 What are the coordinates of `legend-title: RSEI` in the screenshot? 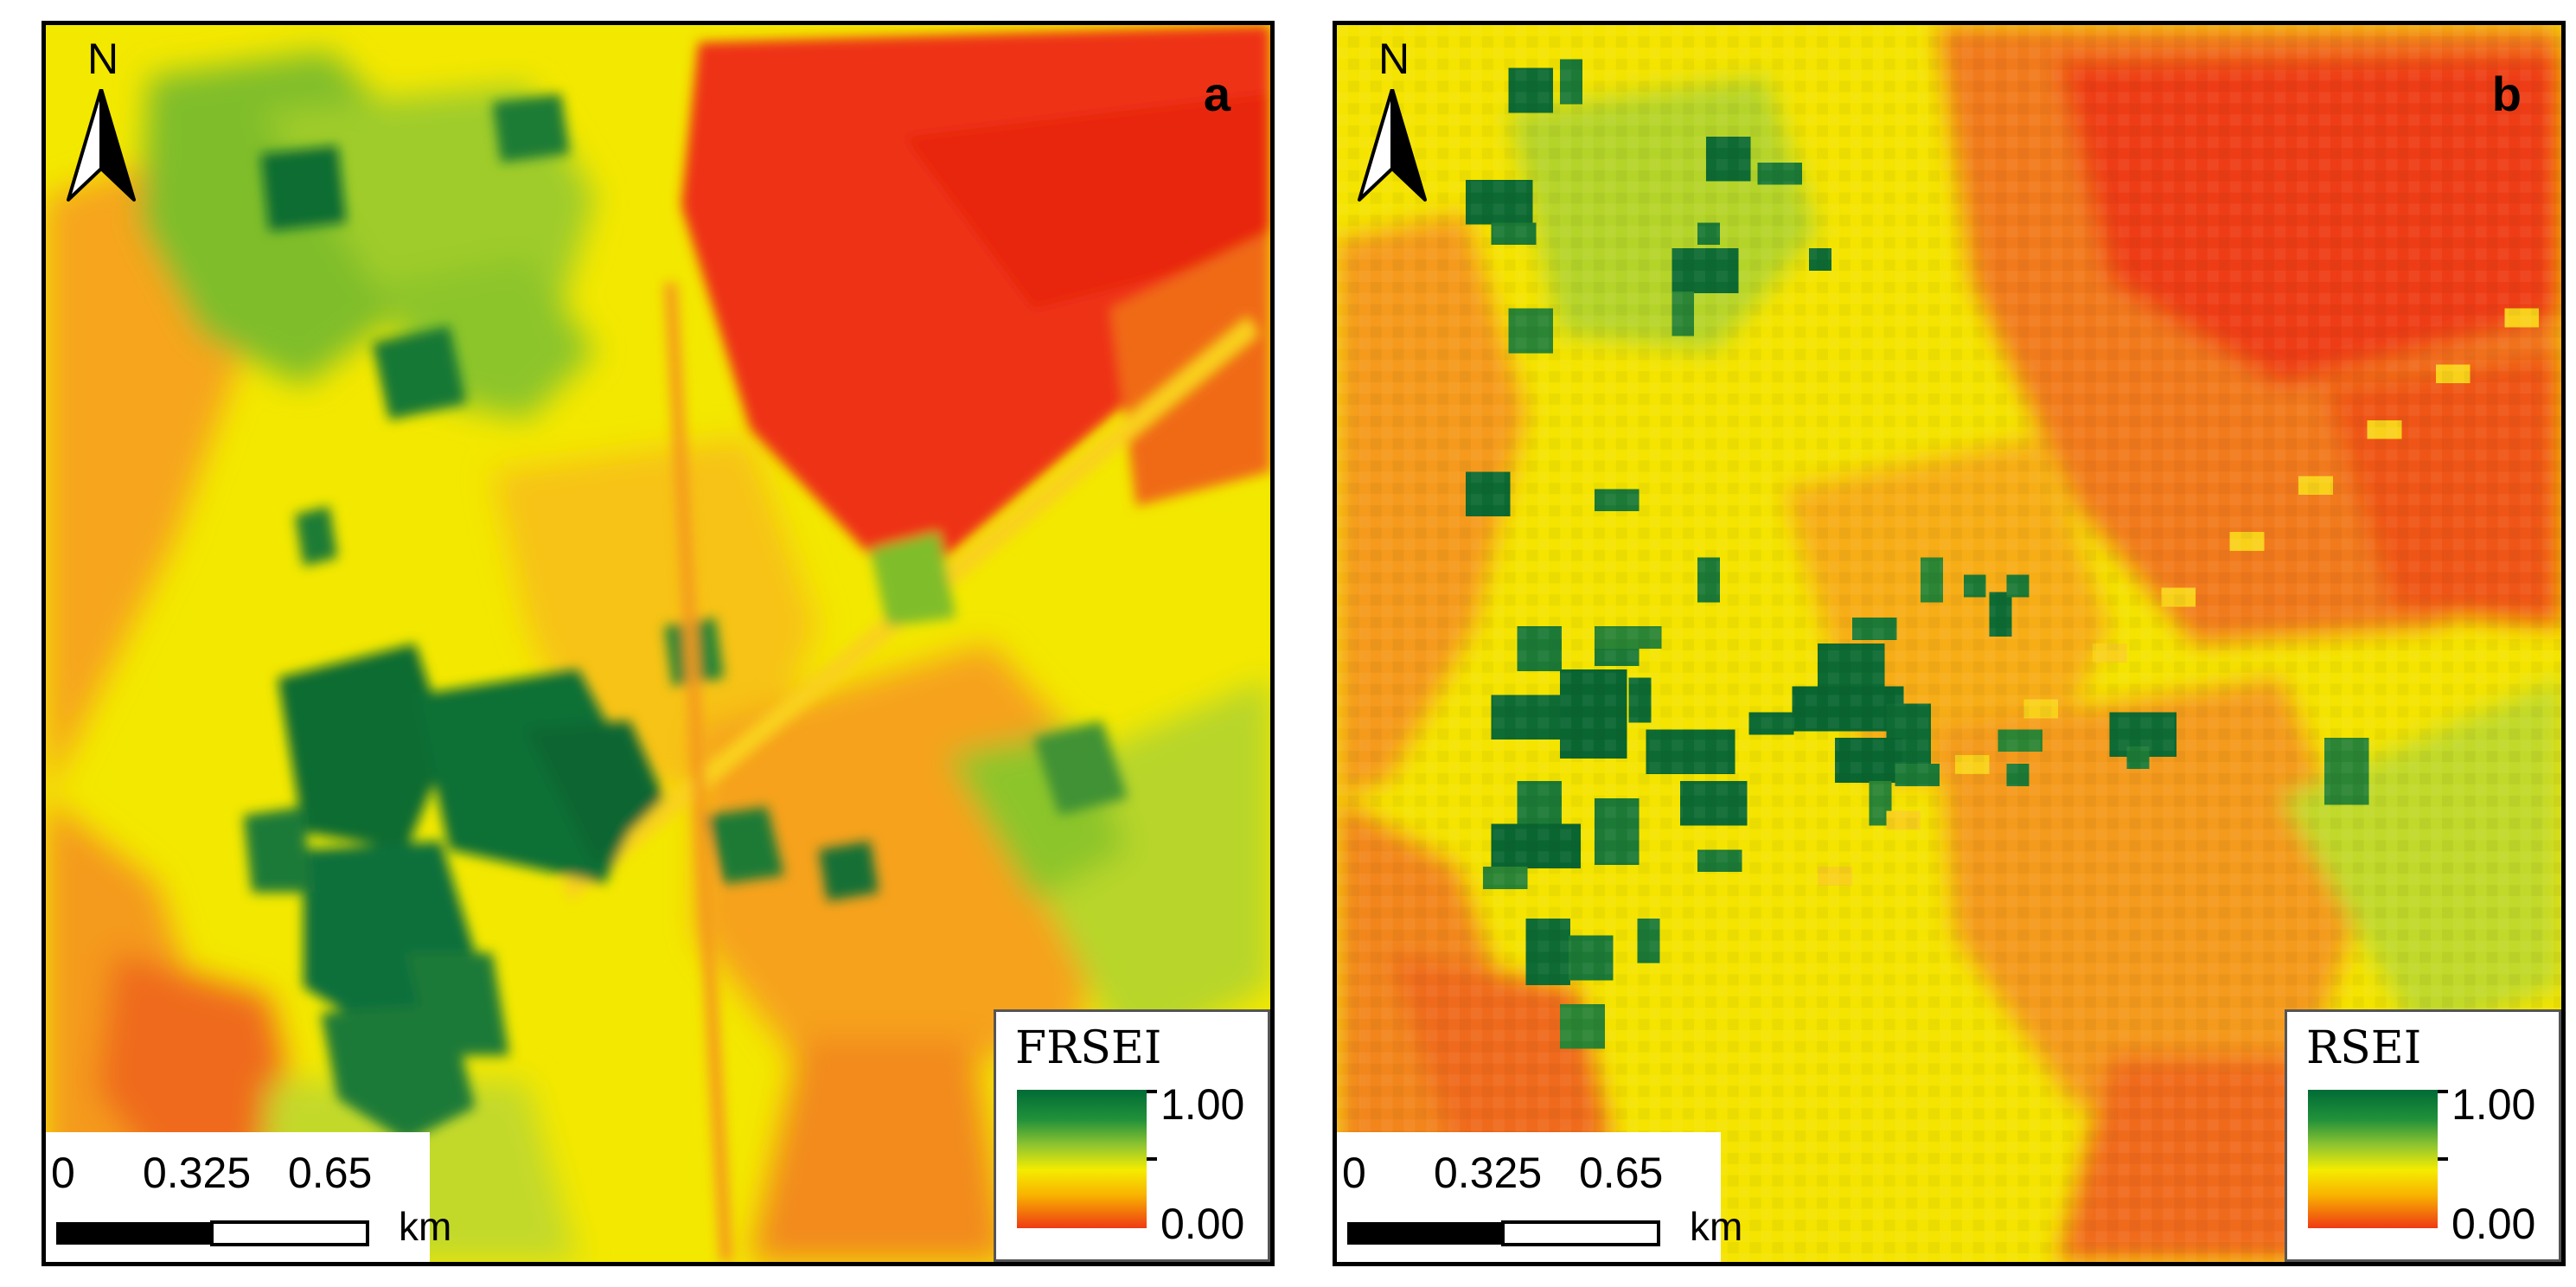 It's located at (2364, 1048).